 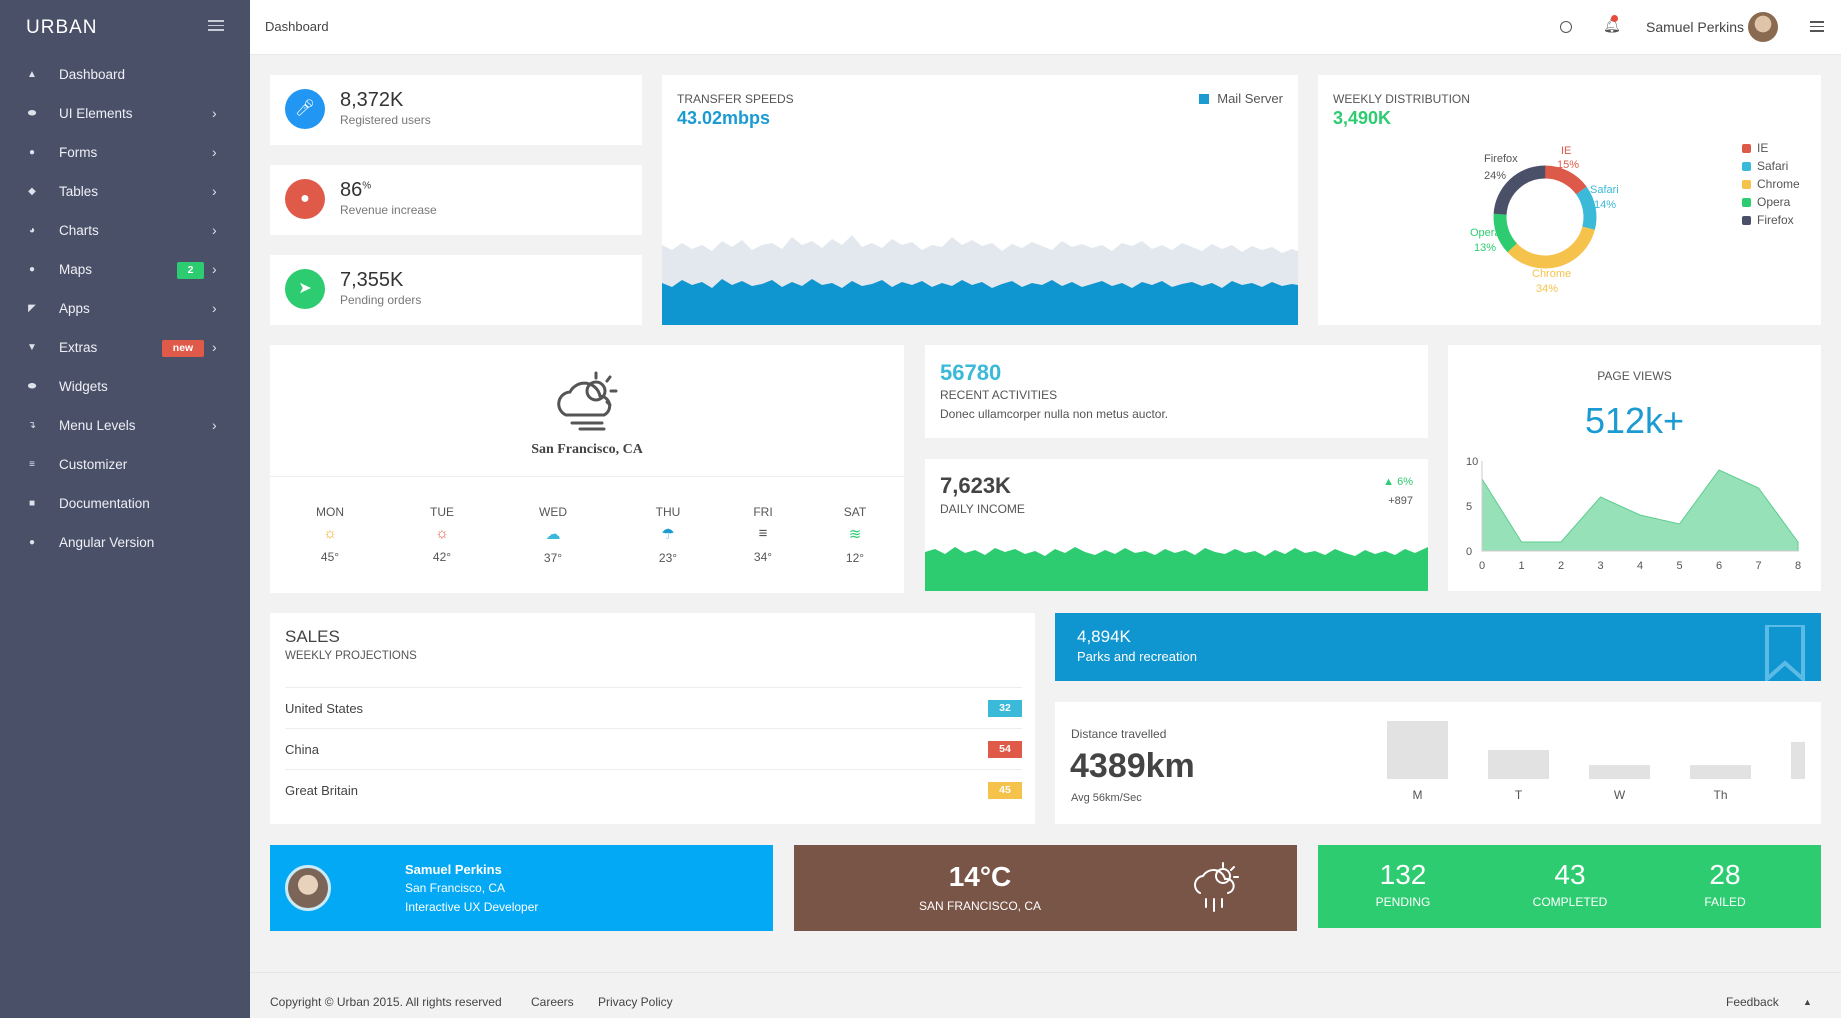 I want to click on sidebar-item-widgets: ⬬ Widgets, so click(x=125, y=386).